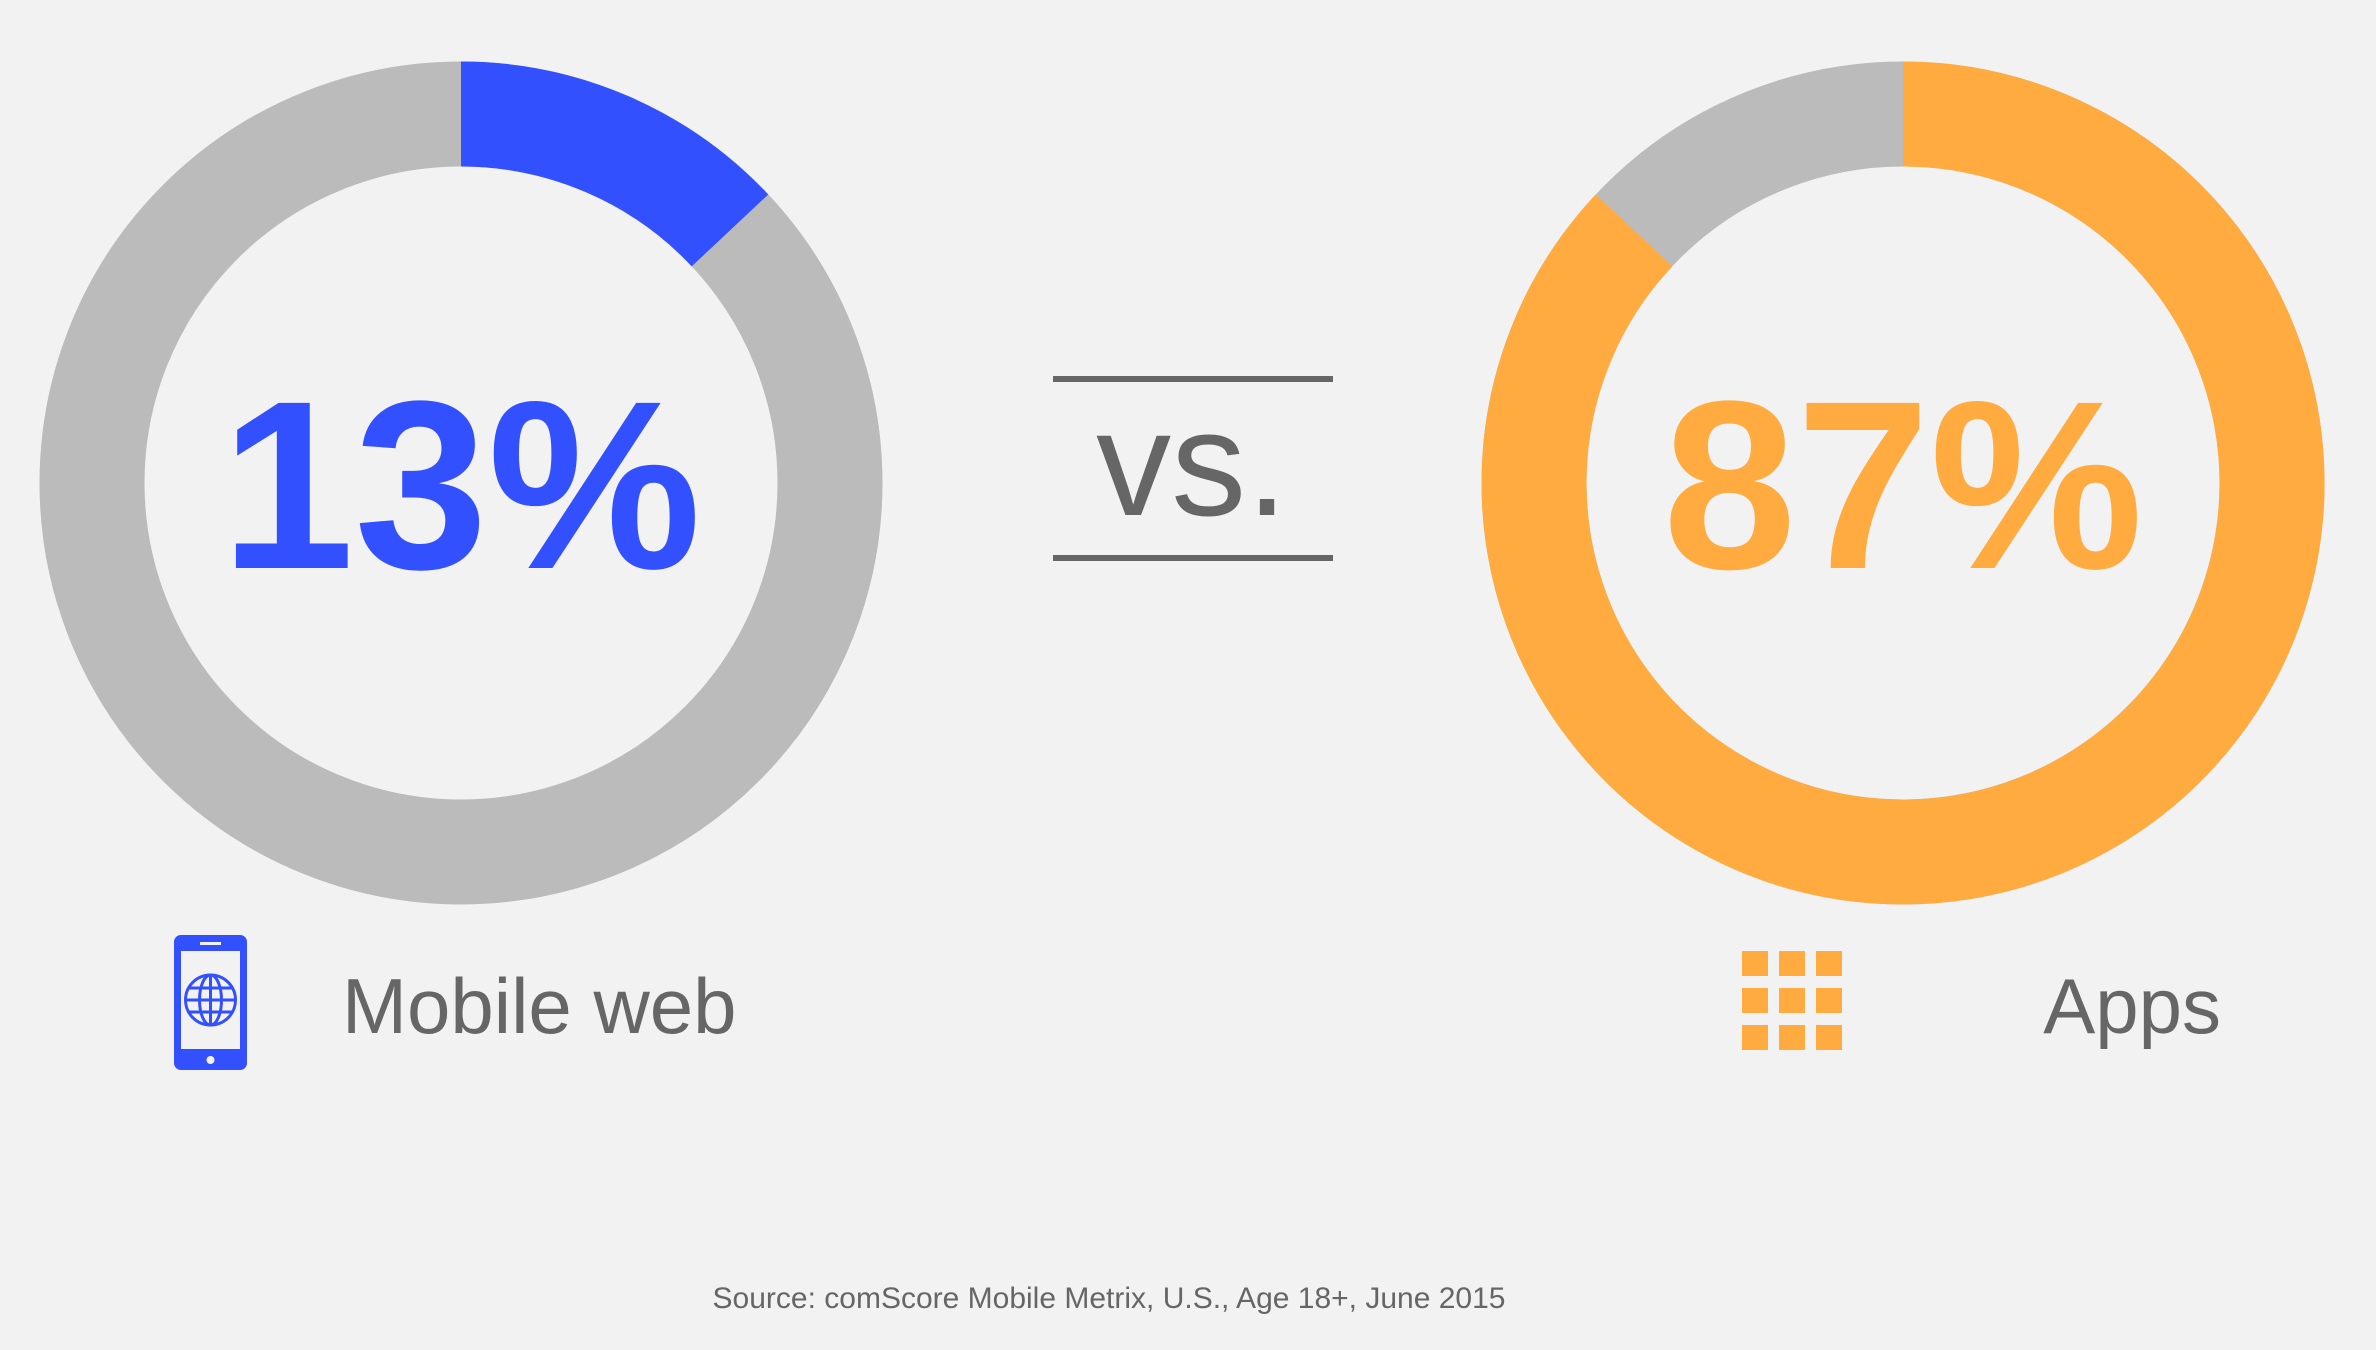  I want to click on value-label: 13%, so click(461, 485).